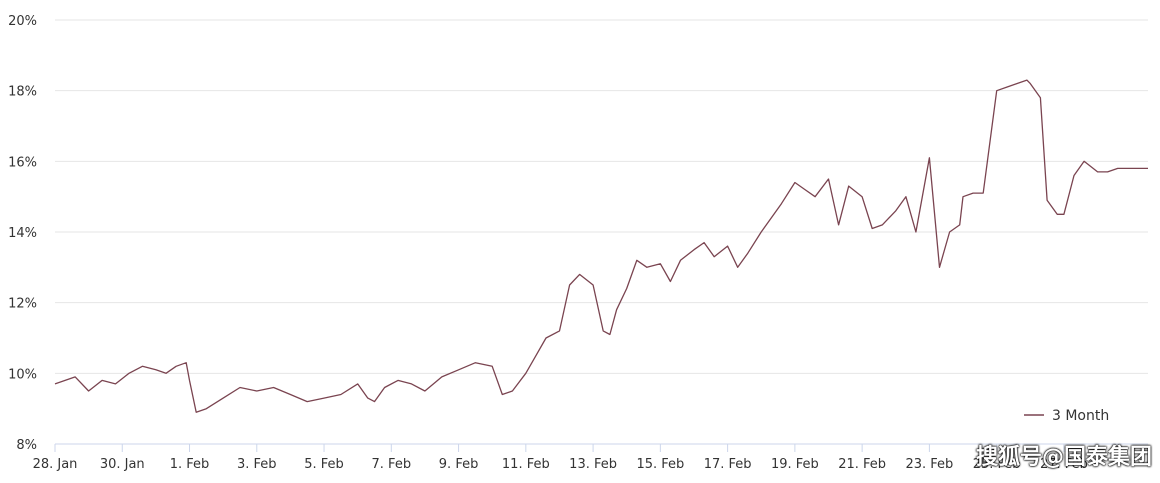  I want to click on y-tick-label: 18%, so click(22, 92).